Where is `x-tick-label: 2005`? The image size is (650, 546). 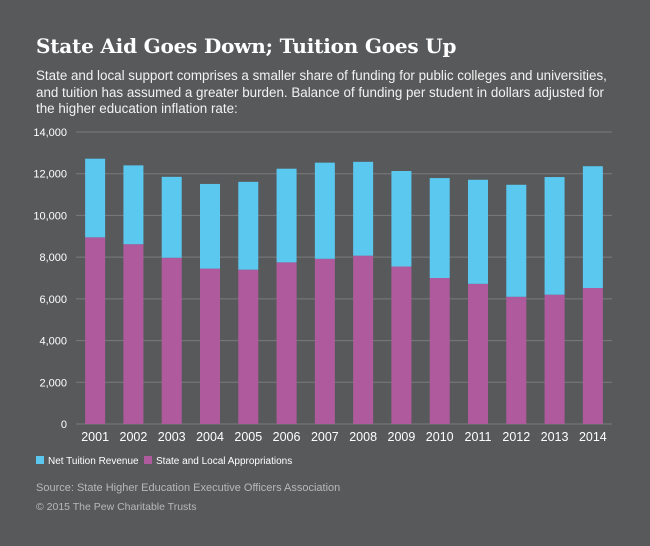
x-tick-label: 2005 is located at coordinates (248, 437).